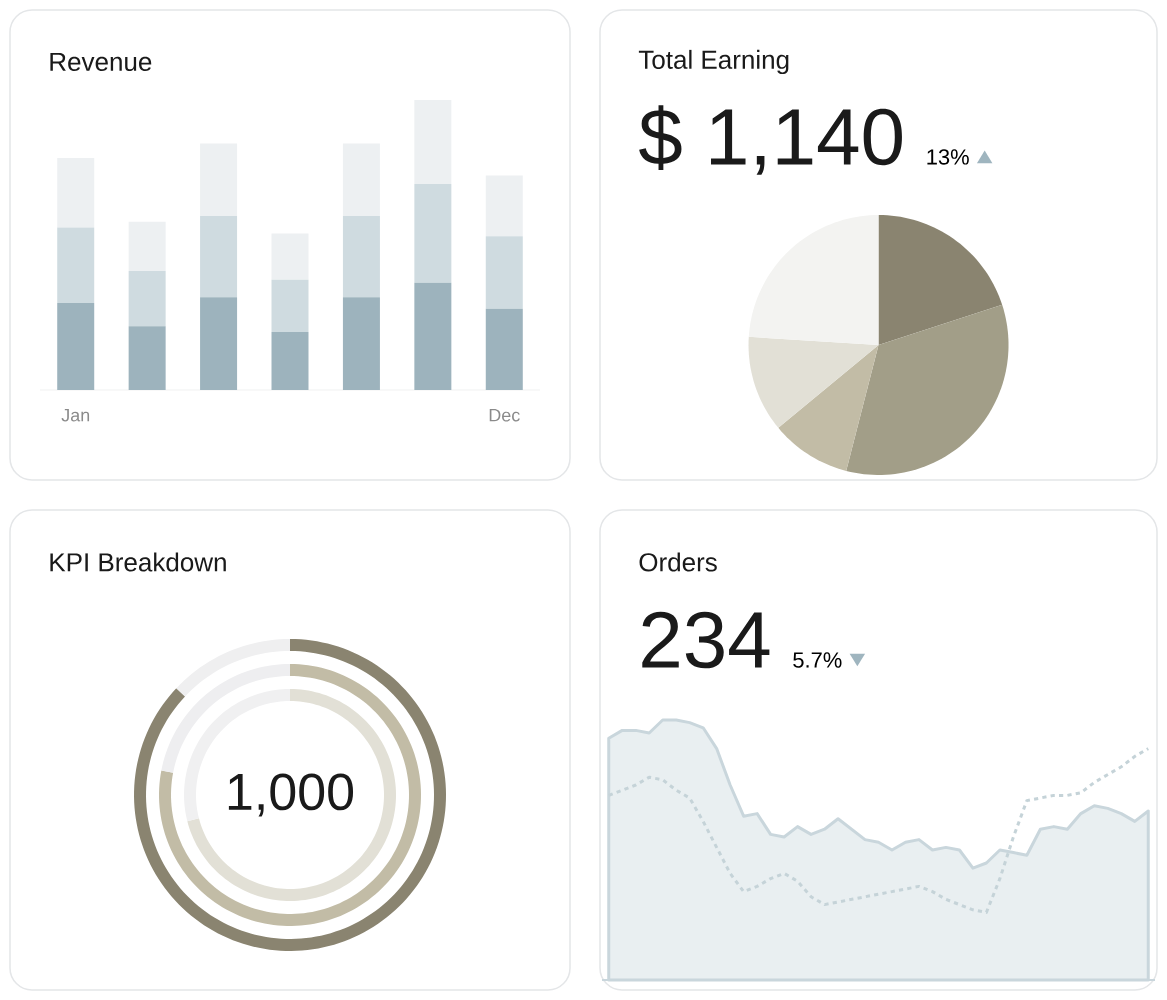 This screenshot has height=1000, width=1167. What do you see at coordinates (678, 562) in the screenshot?
I see `chart-title: Orders` at bounding box center [678, 562].